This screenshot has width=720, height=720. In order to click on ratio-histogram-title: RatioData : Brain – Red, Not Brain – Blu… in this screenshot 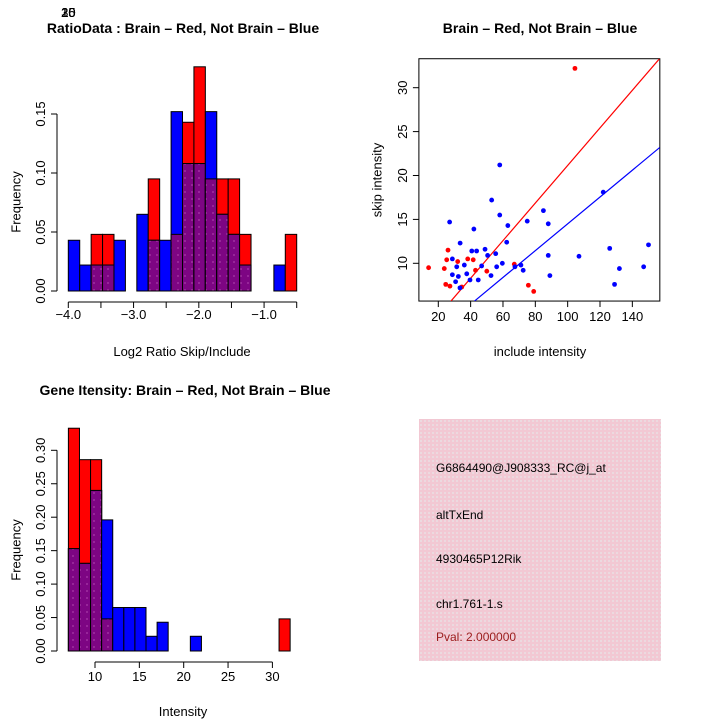, I will do `click(183, 28)`.